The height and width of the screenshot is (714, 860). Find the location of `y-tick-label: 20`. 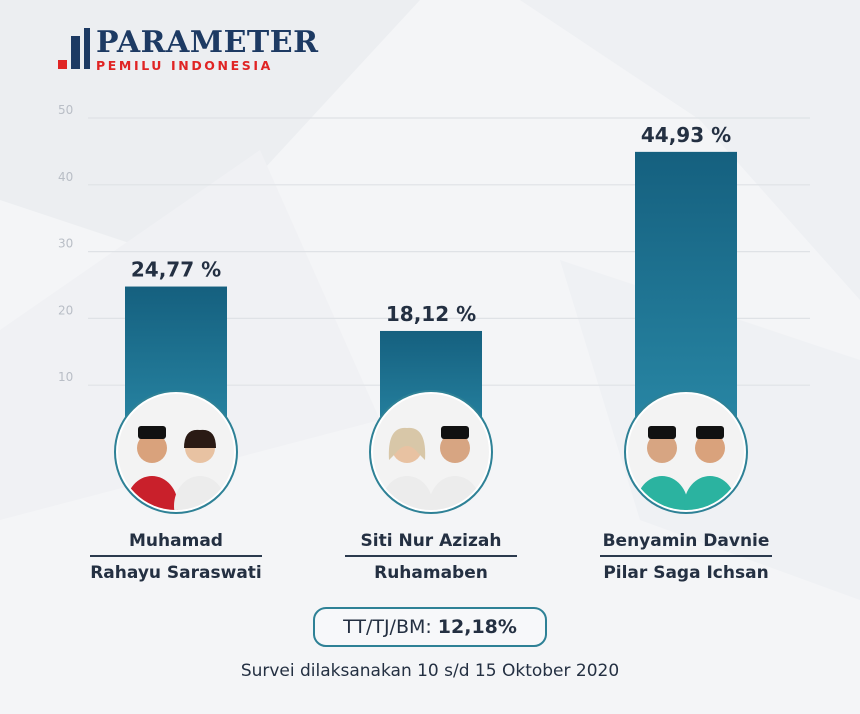

y-tick-label: 20 is located at coordinates (65, 310).